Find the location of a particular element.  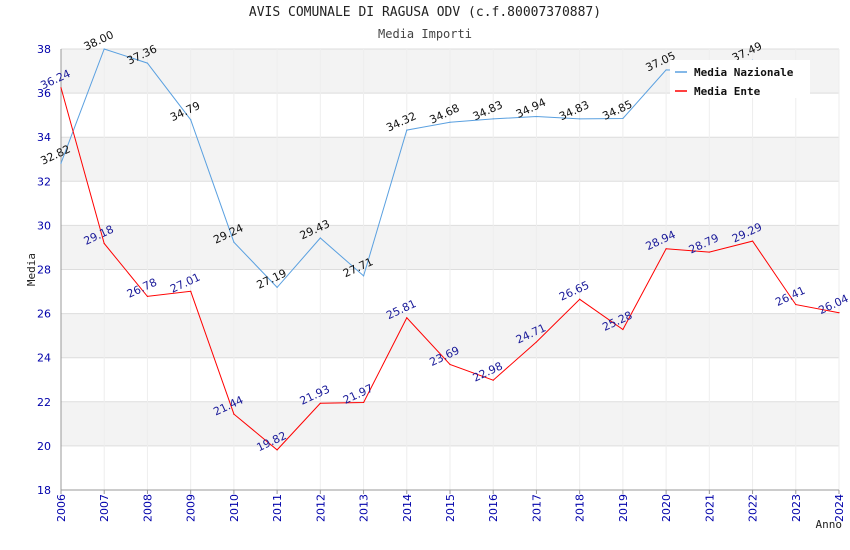

x-tick-label: 2017 is located at coordinates (536, 508).